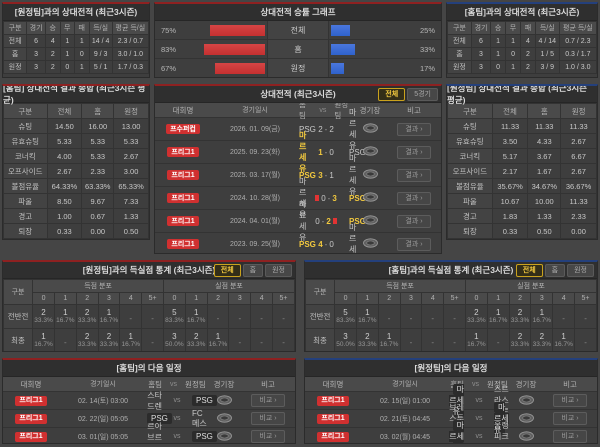  Describe the element at coordinates (400, 286) in the screenshot. I see `group-header: 득점 분포` at that location.